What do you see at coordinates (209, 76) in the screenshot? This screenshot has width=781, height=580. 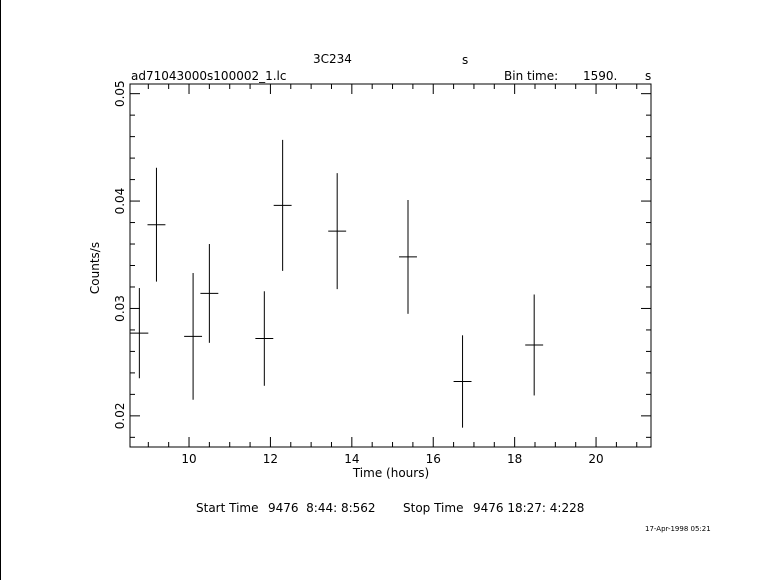 I see `file-name: ad71043000s100002_1.lc` at bounding box center [209, 76].